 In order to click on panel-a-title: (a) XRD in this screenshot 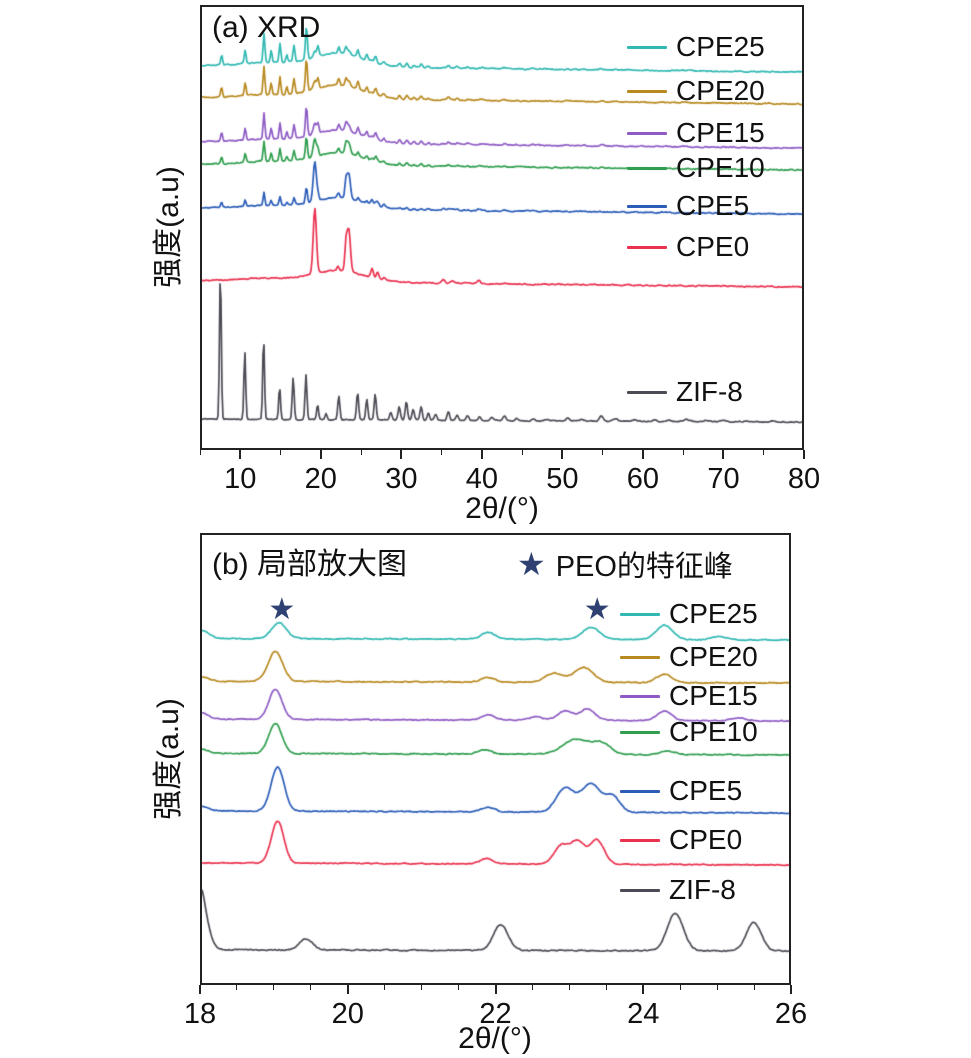, I will do `click(266, 27)`.